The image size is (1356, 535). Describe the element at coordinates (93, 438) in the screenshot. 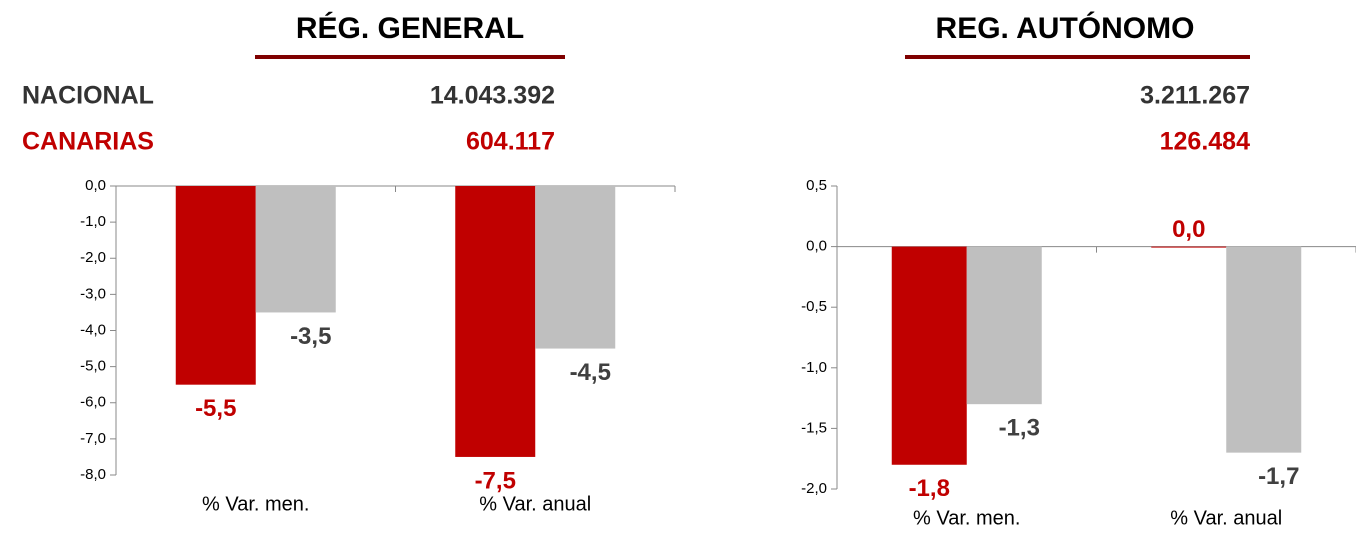

I see `y-tick-label: -7,0` at that location.